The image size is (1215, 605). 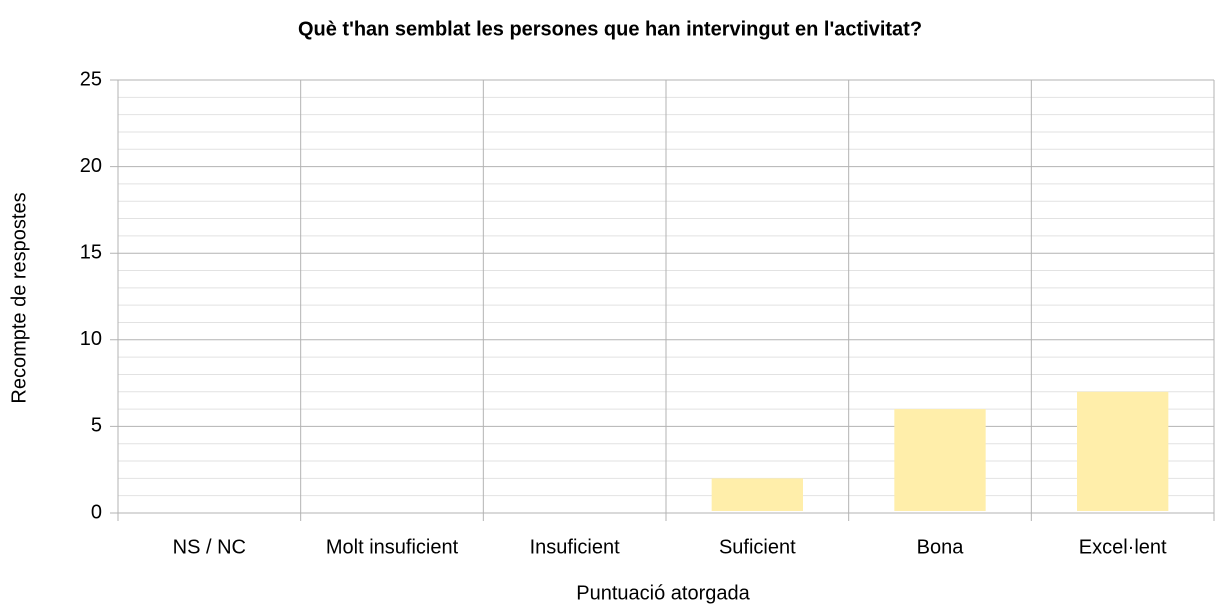 What do you see at coordinates (91, 79) in the screenshot?
I see `y-tick-label: 25` at bounding box center [91, 79].